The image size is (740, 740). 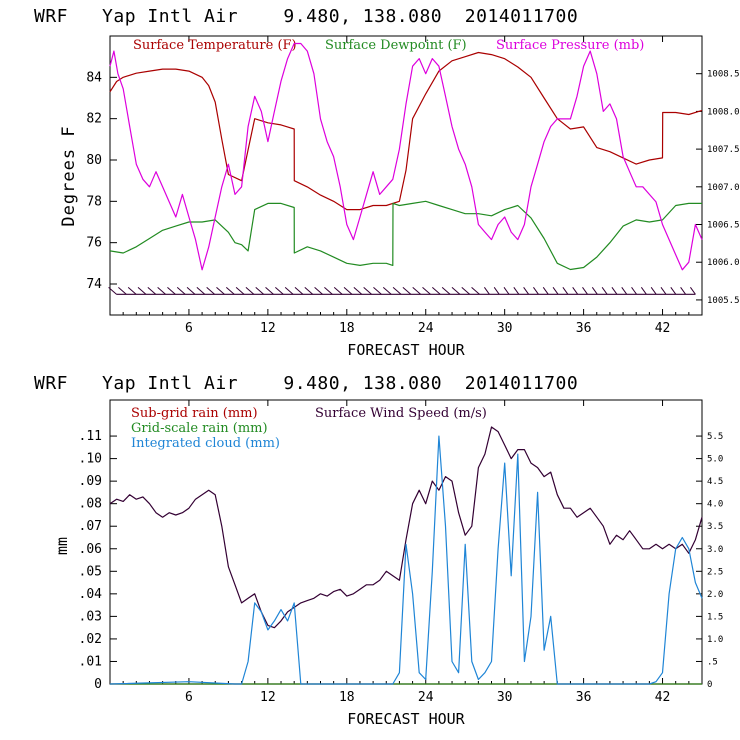 I want to click on top-y-ticks: 74 76 78 80 82 84, so click(x=101, y=181).